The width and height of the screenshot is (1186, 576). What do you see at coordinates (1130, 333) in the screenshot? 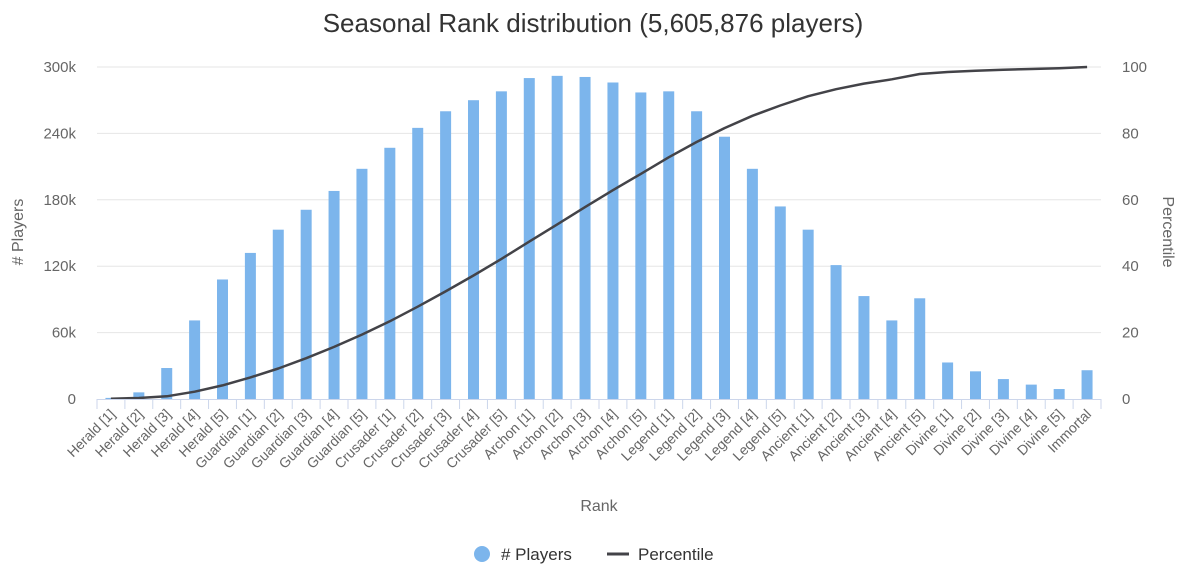
I see `y2-tick-label: 20` at bounding box center [1130, 333].